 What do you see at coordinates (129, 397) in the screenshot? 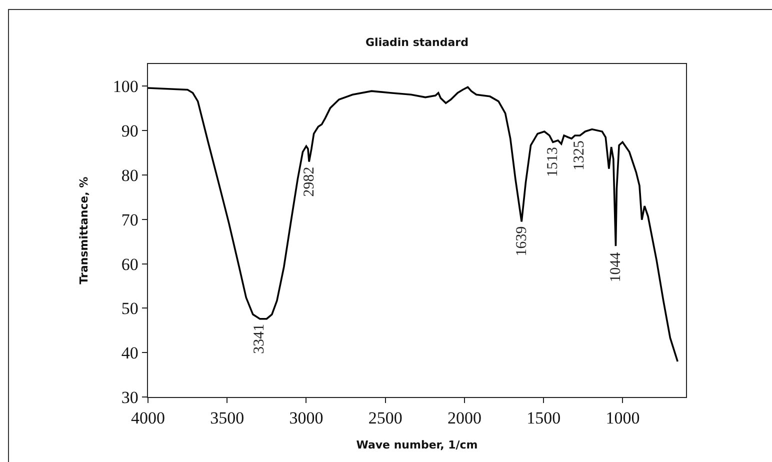
I see `y-tick-label: 30` at bounding box center [129, 397].